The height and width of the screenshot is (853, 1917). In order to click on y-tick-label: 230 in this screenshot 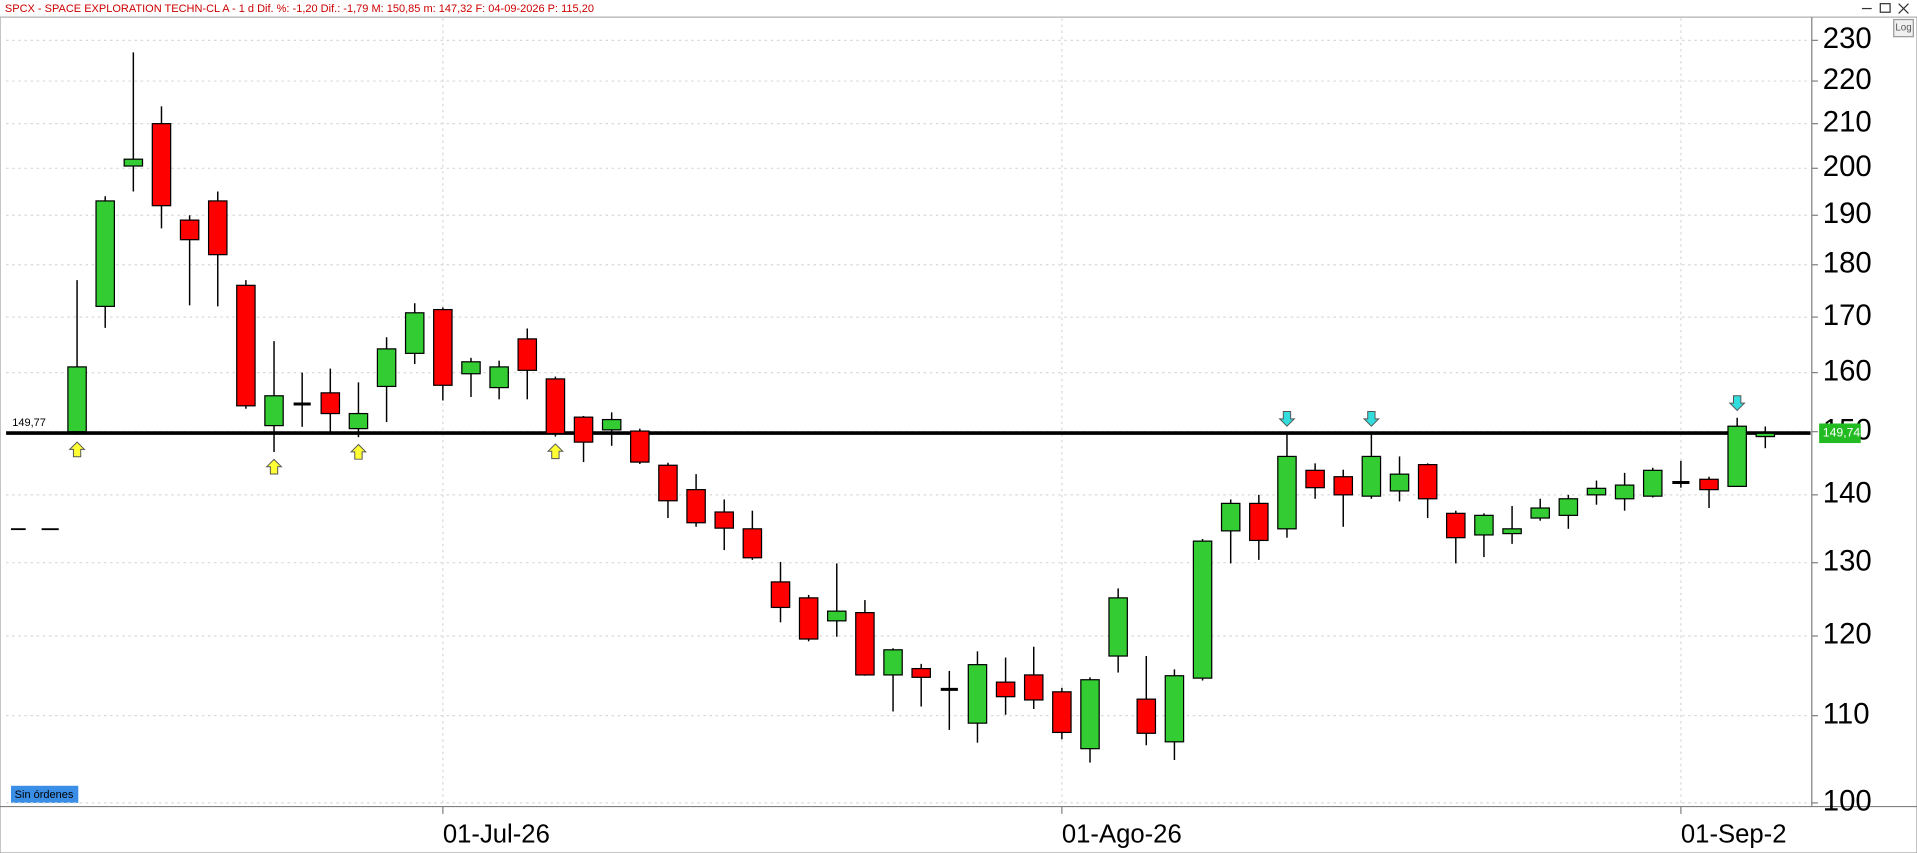, I will do `click(1847, 38)`.